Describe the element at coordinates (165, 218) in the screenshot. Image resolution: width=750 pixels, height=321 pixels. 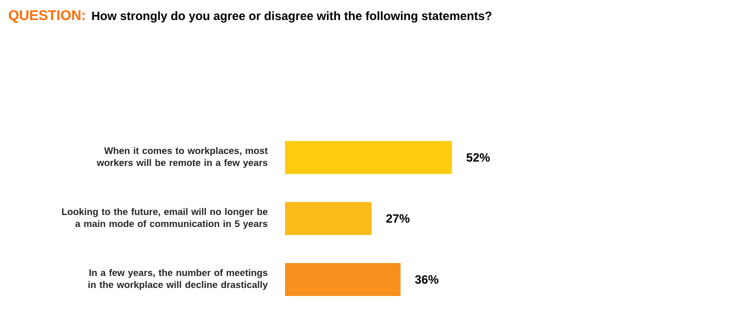
I see `y-tick-label: Looking to the future, email will no longer be a main mode of communication in 5 years` at that location.